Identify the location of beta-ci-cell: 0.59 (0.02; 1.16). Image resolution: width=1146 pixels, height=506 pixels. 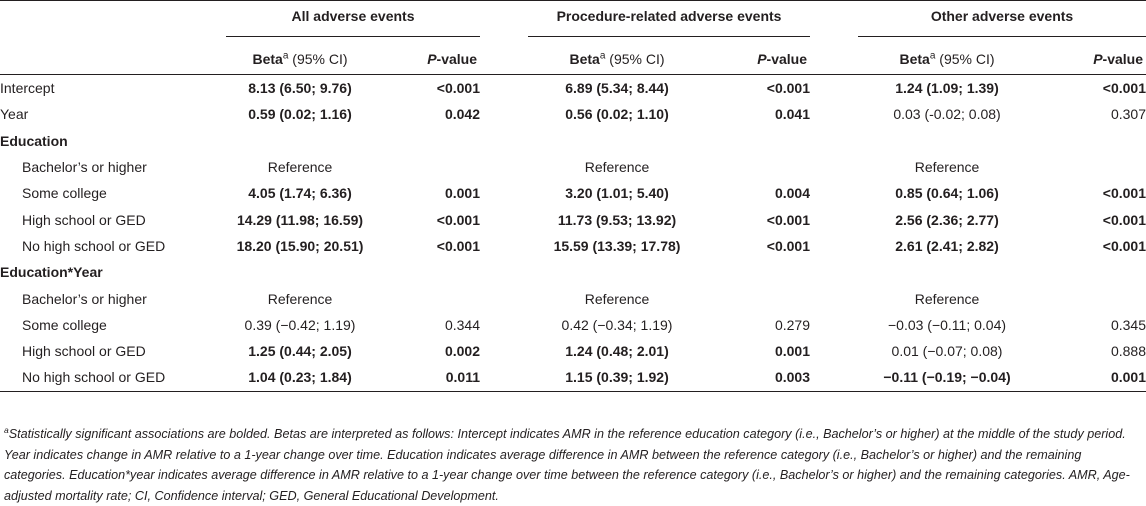
(300, 114).